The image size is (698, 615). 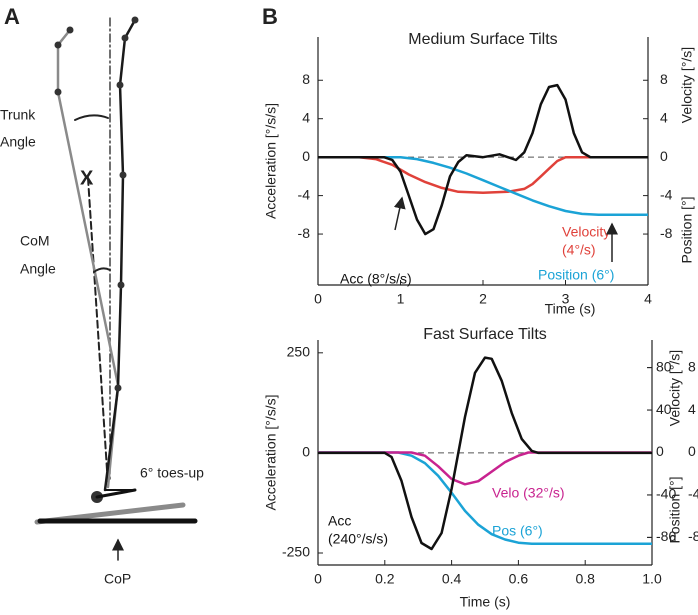 What do you see at coordinates (339, 521) in the screenshot?
I see `annotation: Acc` at bounding box center [339, 521].